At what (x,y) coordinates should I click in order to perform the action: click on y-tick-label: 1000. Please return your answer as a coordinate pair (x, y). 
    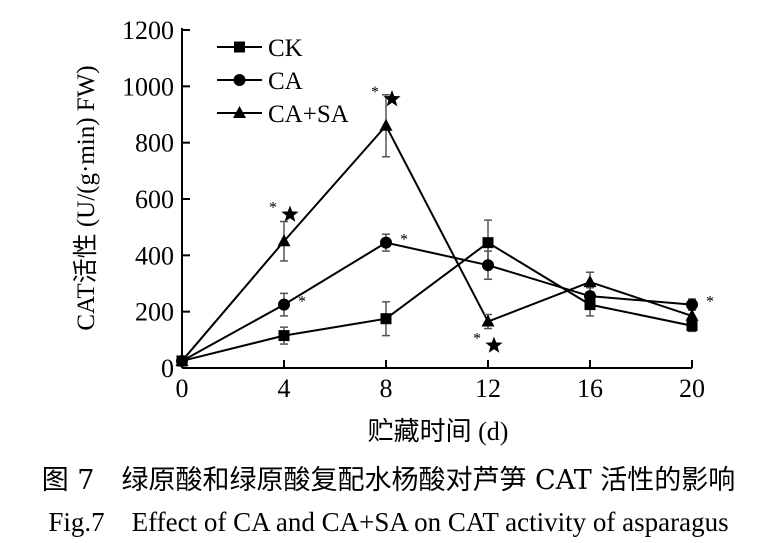
    Looking at the image, I should click on (148, 86).